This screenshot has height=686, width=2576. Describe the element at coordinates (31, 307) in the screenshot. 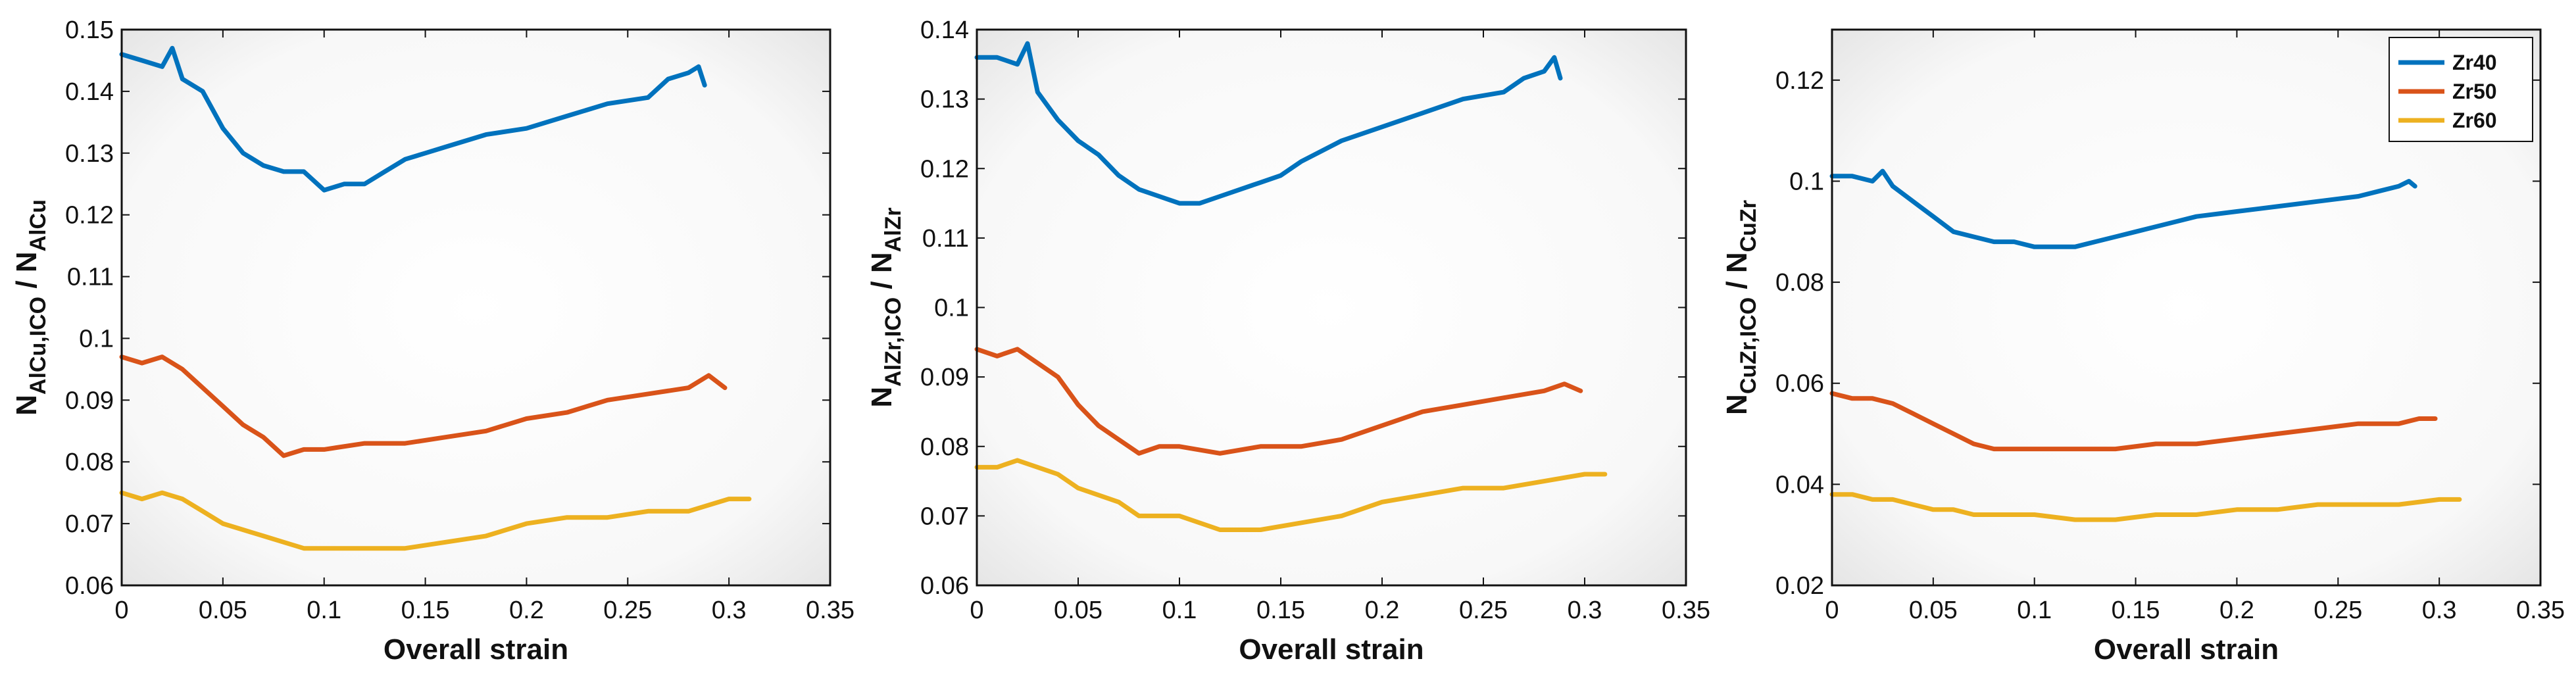

I see `y-axis-label: NAlCu,ICO / NAlCu` at that location.